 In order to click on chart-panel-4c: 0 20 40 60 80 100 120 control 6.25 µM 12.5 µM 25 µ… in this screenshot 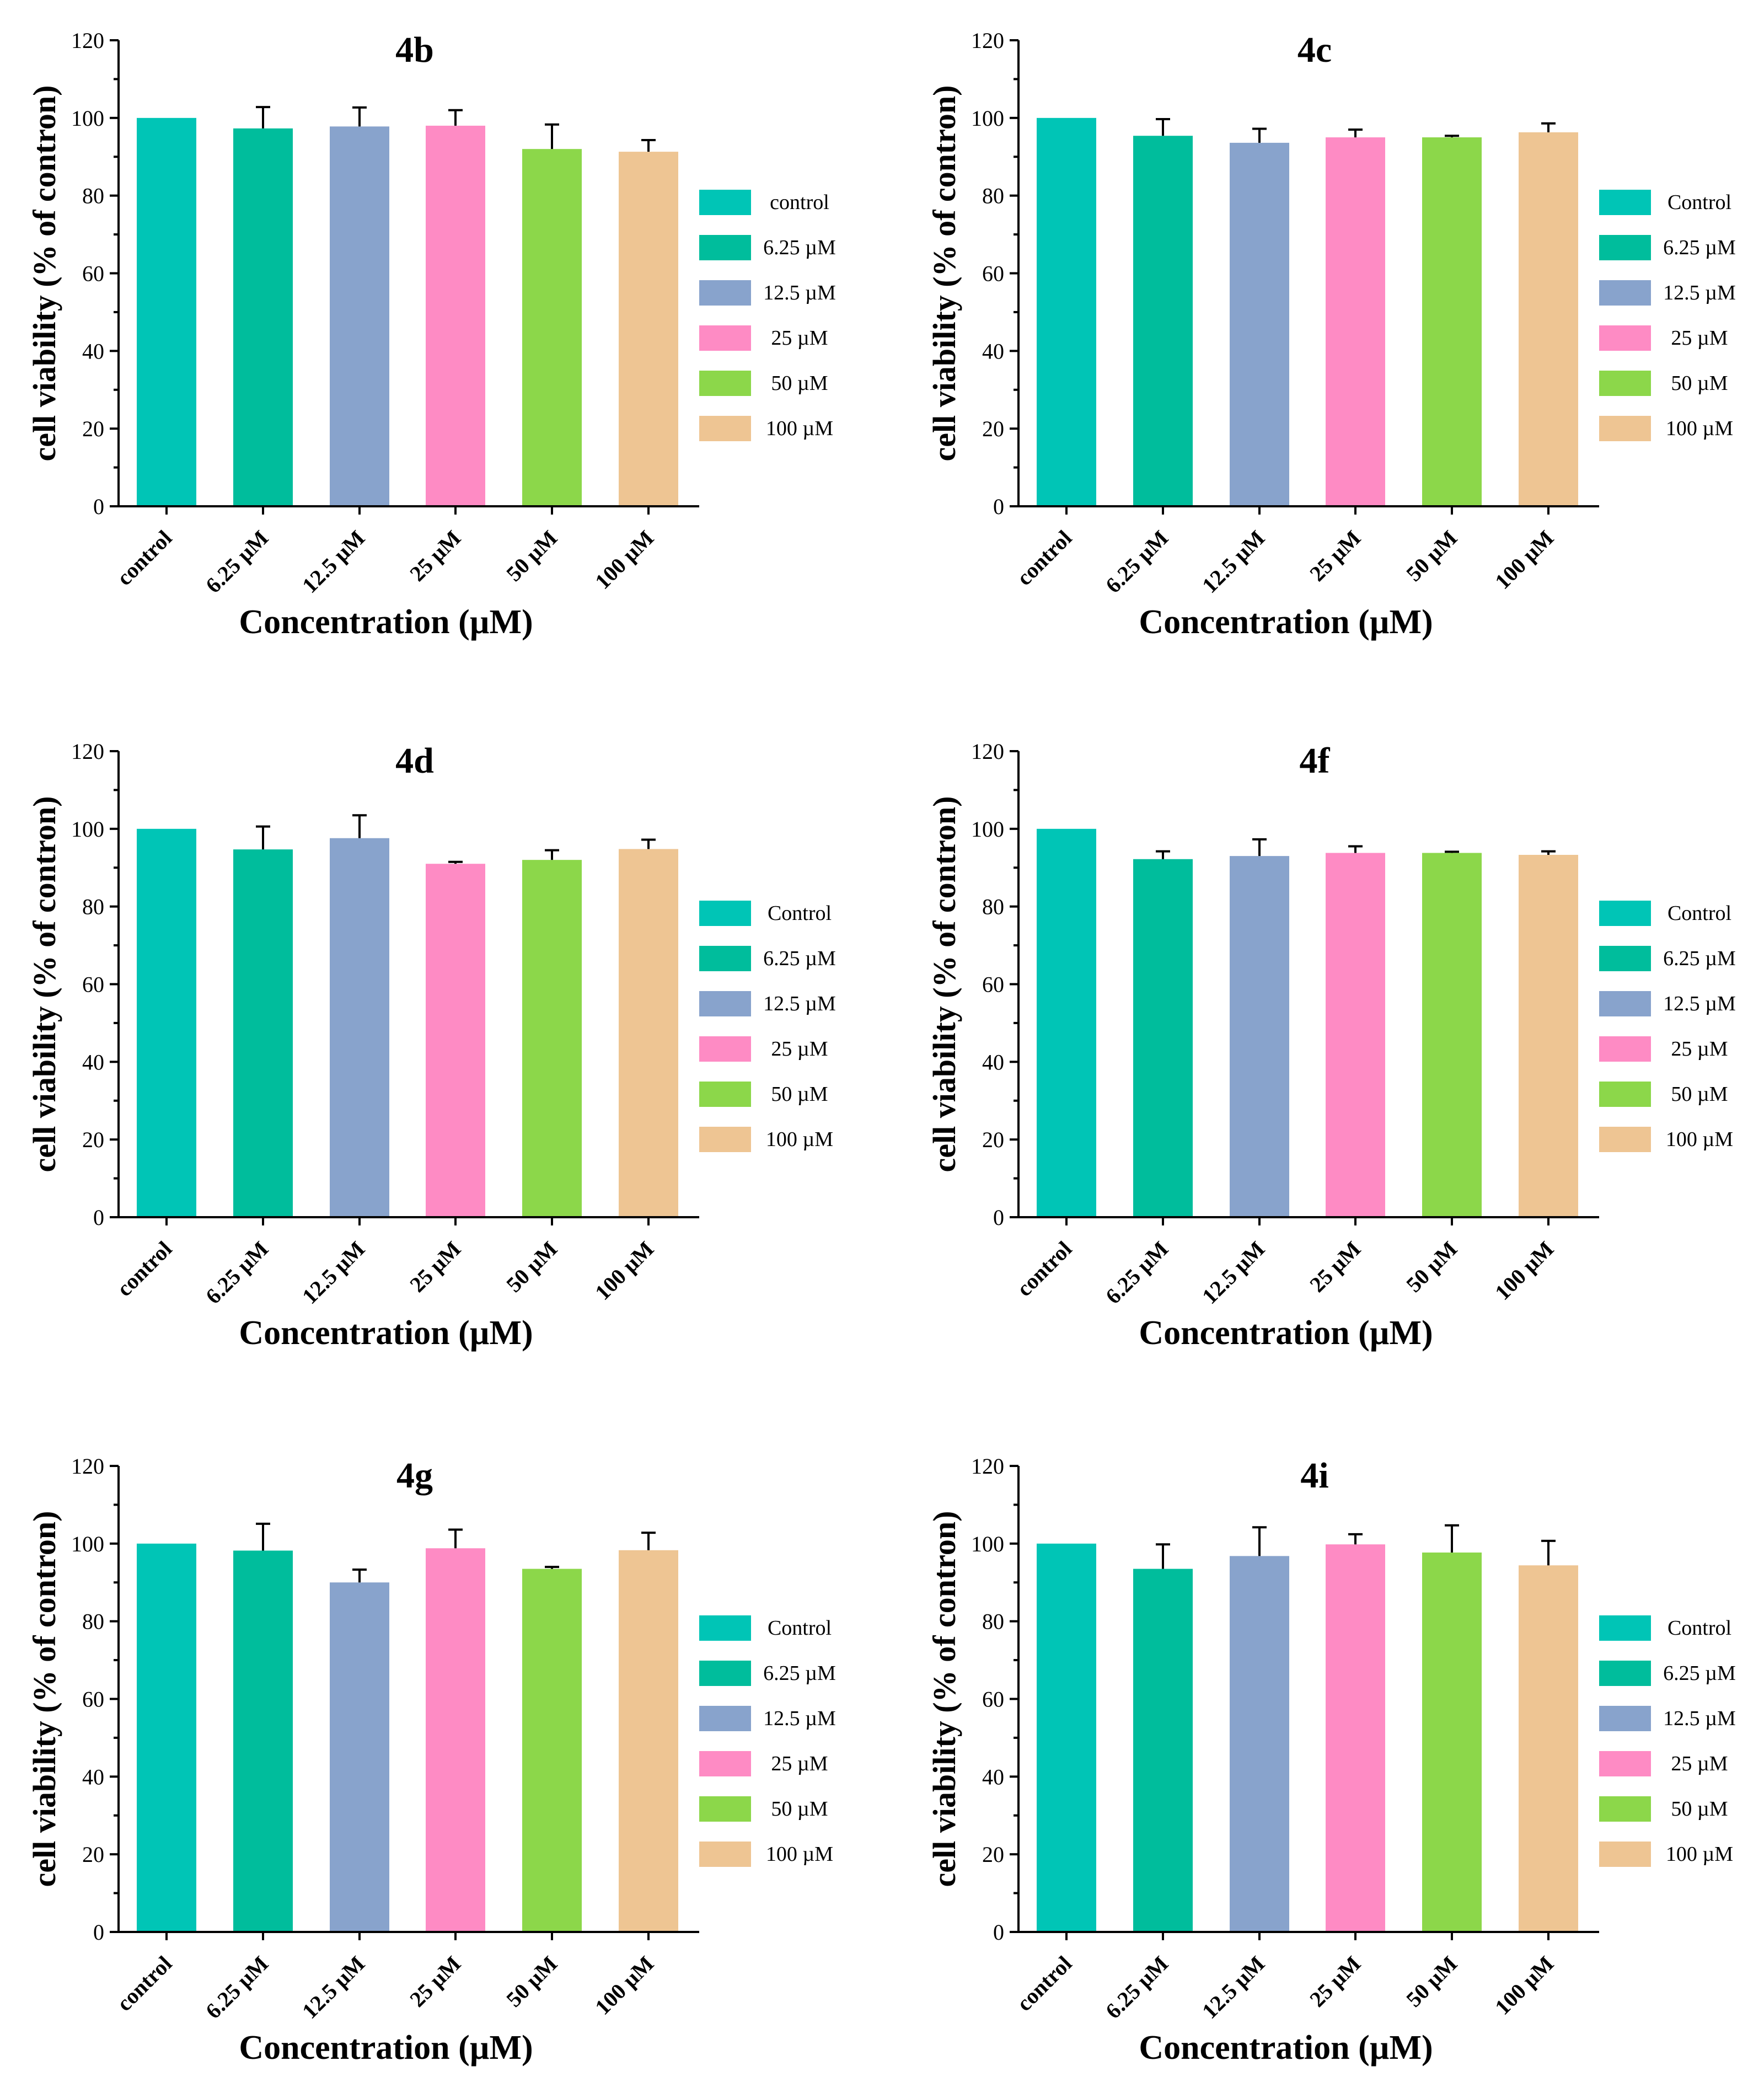, I will do `click(1331, 334)`.